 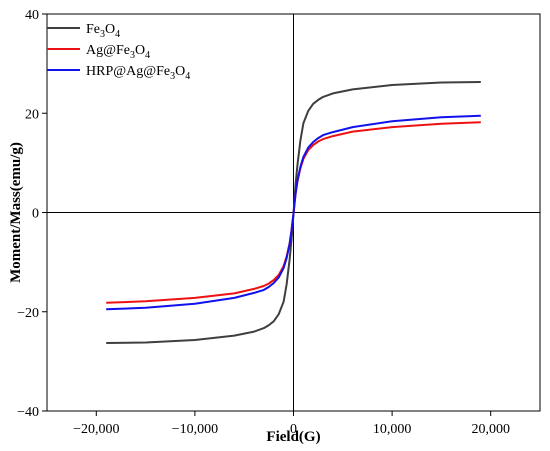 I want to click on y-axis-ticks: −40 −20 0 20 40, so click(x=32, y=214).